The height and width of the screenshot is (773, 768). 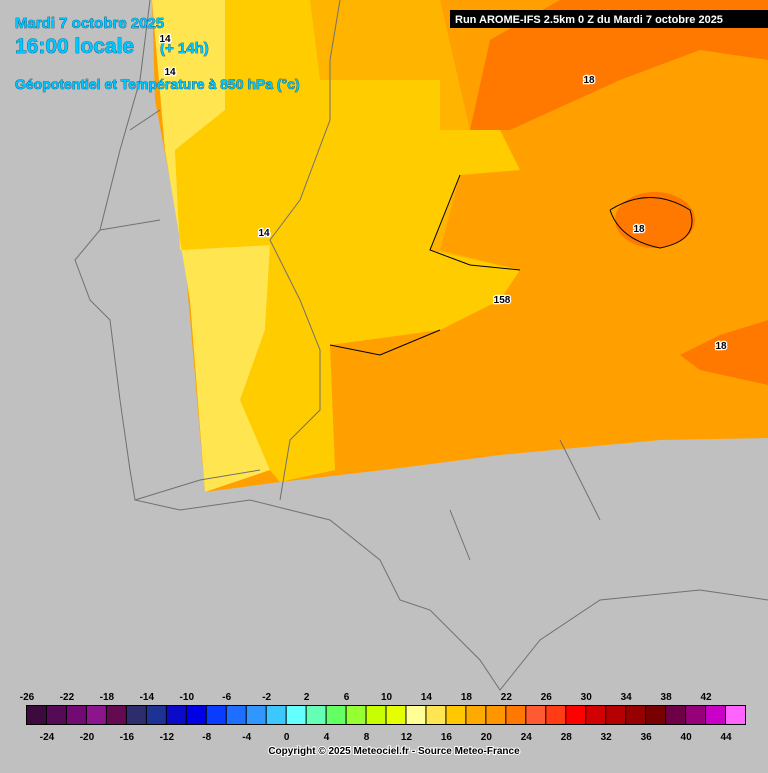 I want to click on colorbar-label: 26, so click(x=547, y=697).